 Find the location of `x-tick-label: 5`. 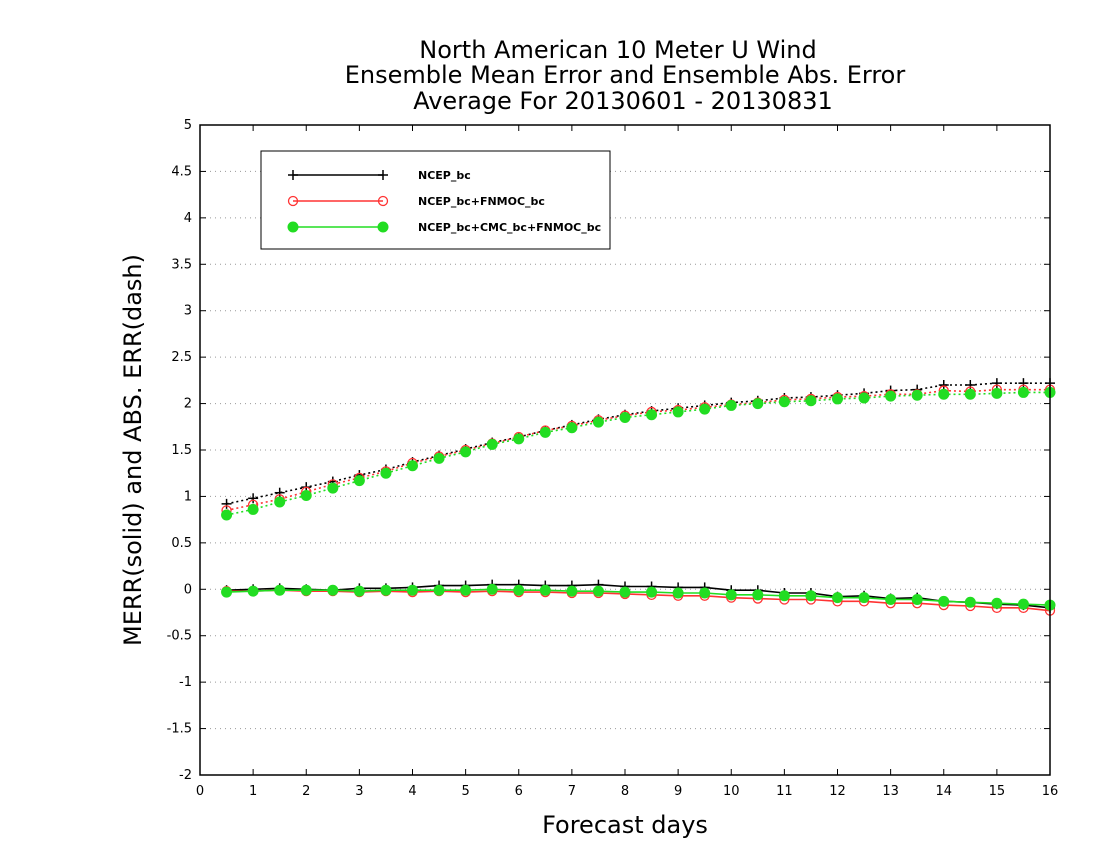

x-tick-label: 5 is located at coordinates (465, 791).